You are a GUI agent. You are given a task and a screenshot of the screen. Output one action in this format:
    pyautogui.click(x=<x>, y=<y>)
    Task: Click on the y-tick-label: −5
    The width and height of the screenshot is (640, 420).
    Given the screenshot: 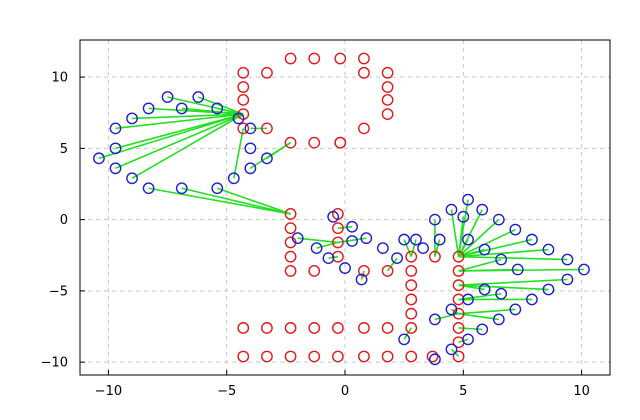 What is the action you would take?
    pyautogui.click(x=58, y=291)
    